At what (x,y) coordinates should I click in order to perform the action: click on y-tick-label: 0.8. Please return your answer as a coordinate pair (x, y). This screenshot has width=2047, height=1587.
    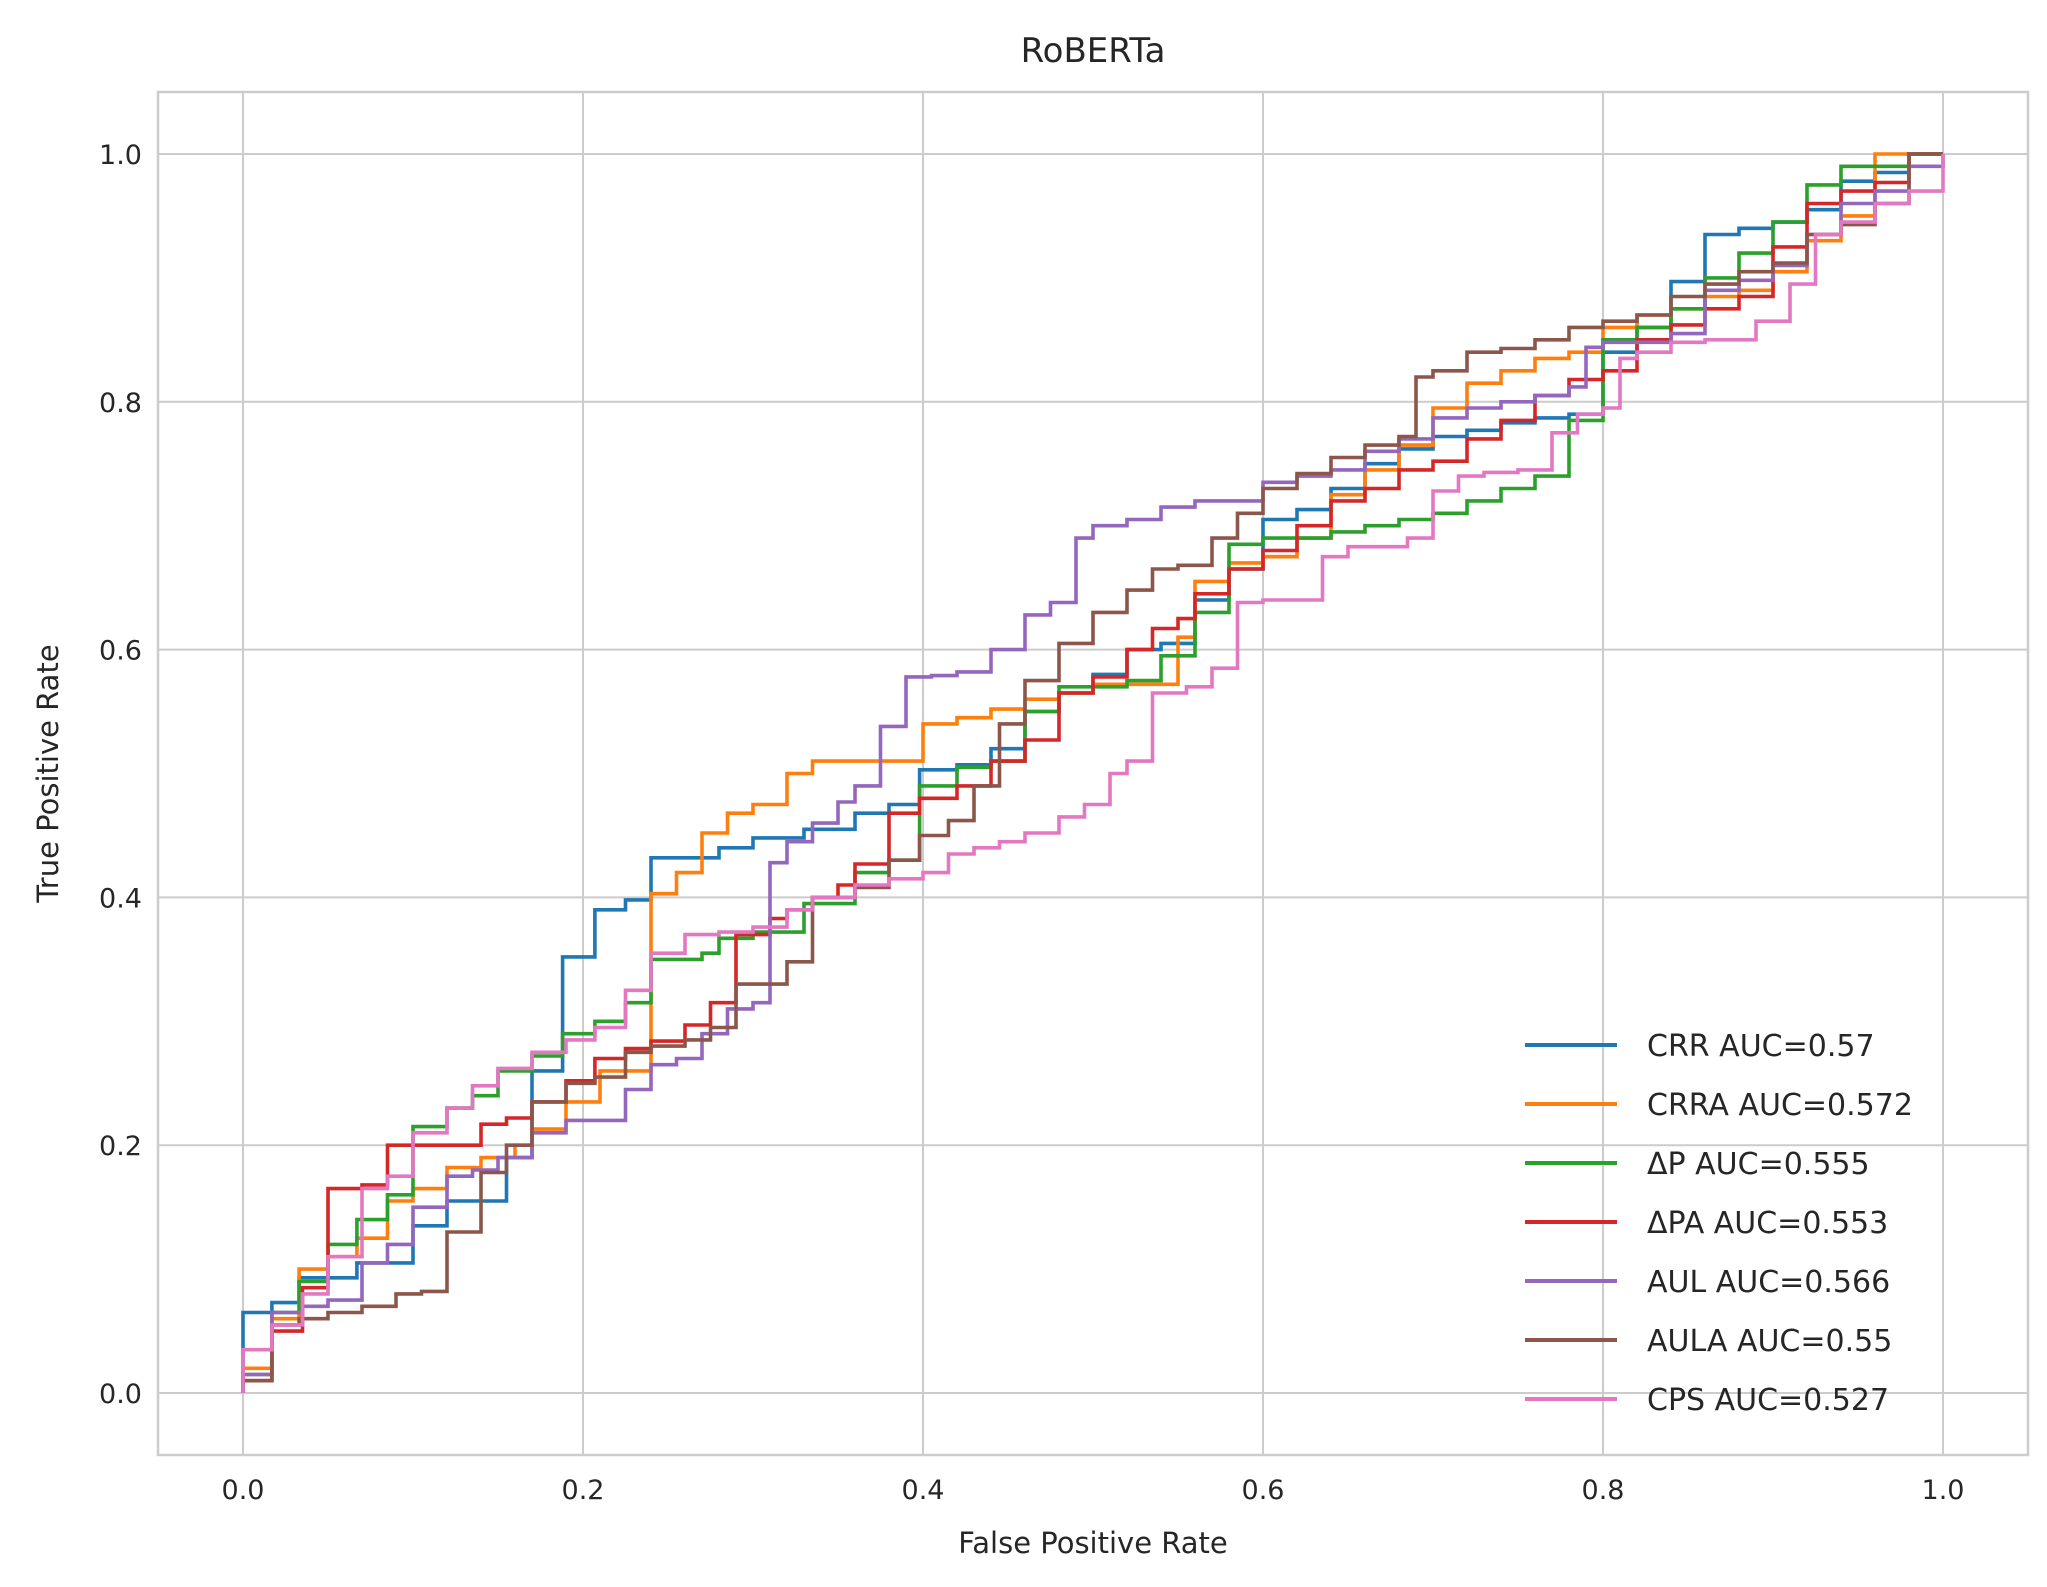
    Looking at the image, I should click on (120, 403).